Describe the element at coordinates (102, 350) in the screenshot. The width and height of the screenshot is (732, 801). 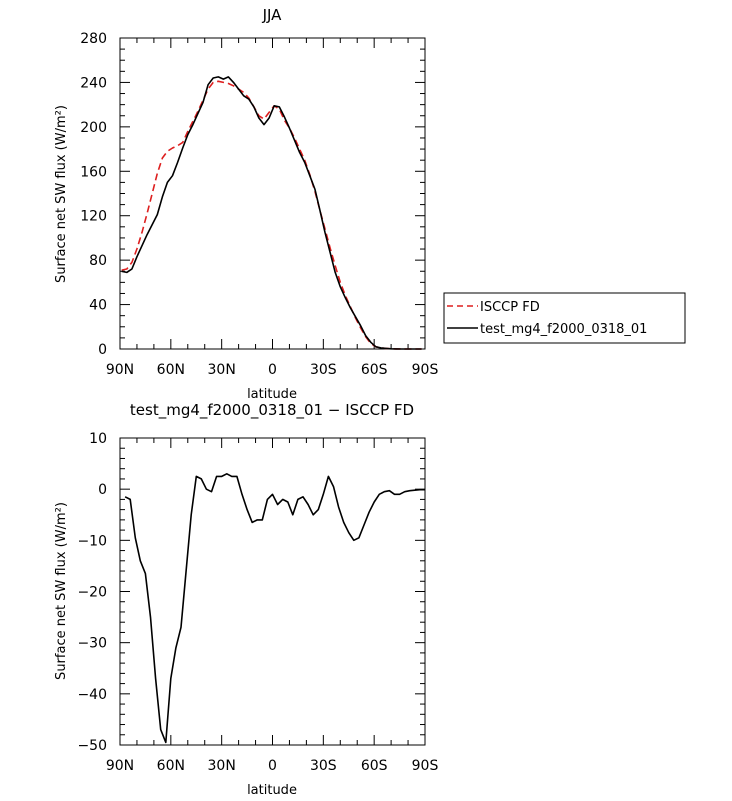
I see `top-y-tick-label: 0` at that location.